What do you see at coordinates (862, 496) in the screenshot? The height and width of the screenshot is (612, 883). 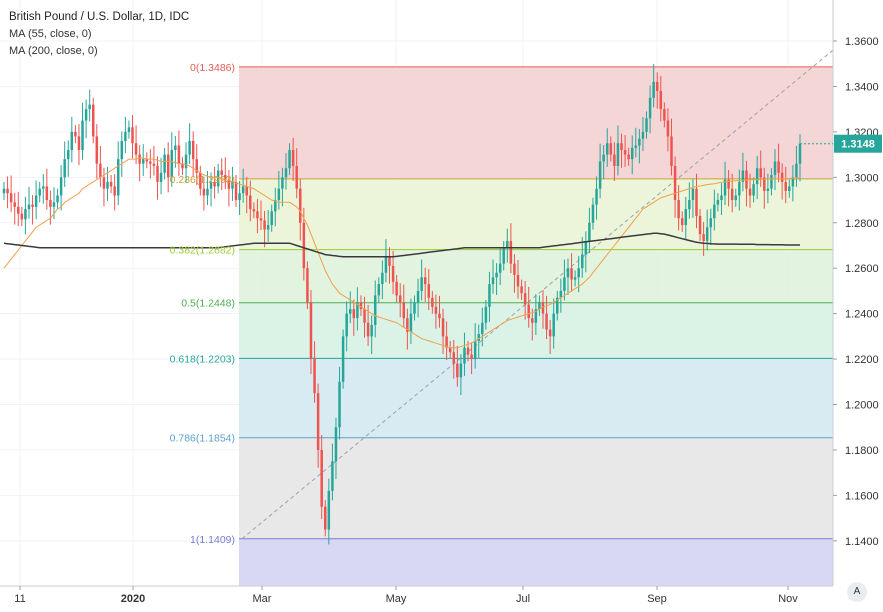 I see `price-tick-label: 1.1600` at bounding box center [862, 496].